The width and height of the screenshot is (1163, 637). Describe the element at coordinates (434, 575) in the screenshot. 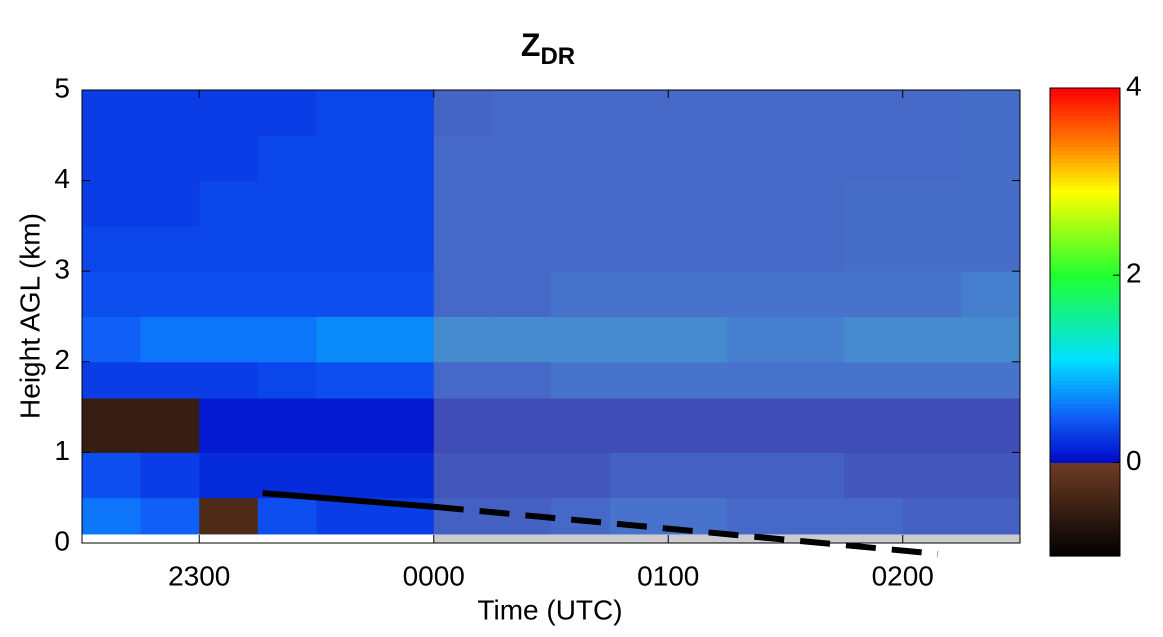

I see `x-tick-label: 0000` at that location.